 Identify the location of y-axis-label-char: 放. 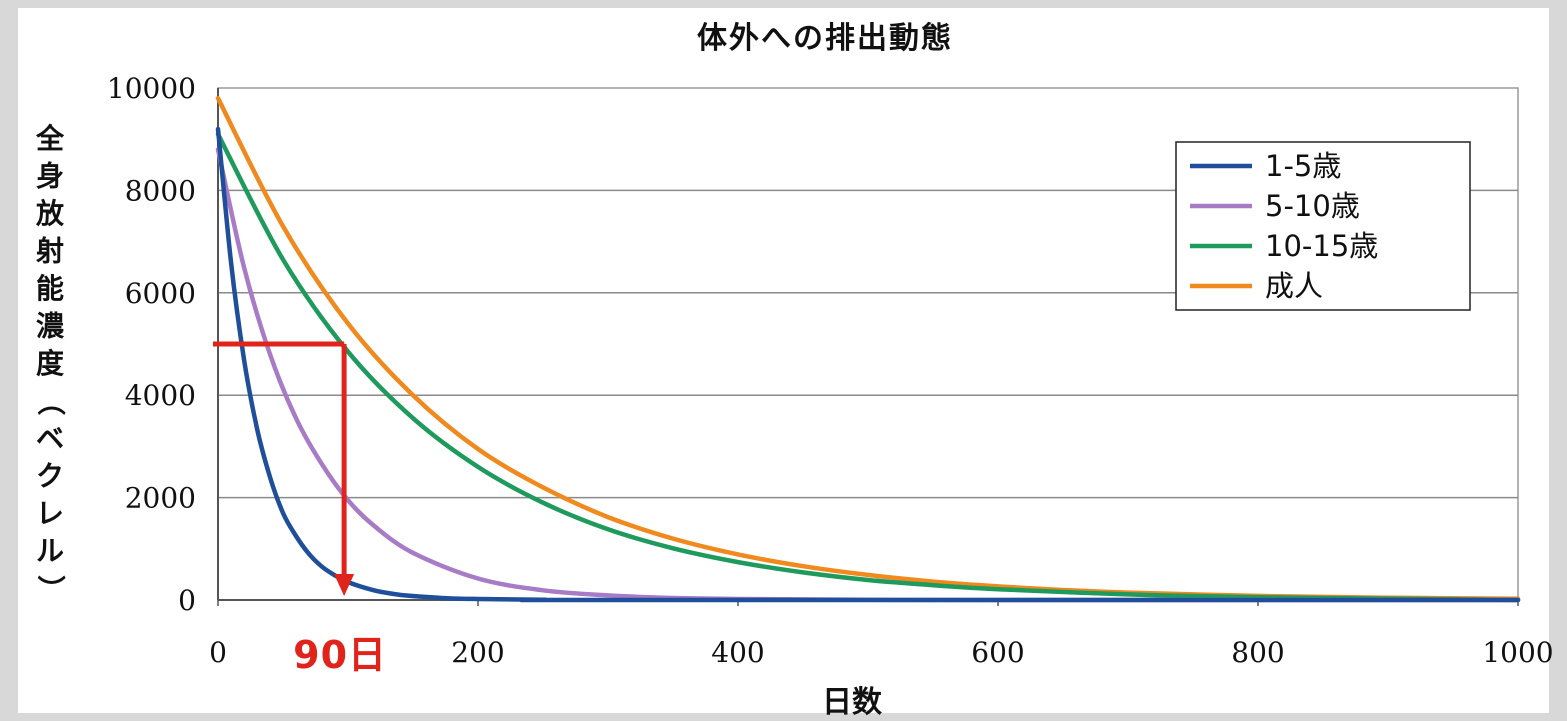
(50, 213).